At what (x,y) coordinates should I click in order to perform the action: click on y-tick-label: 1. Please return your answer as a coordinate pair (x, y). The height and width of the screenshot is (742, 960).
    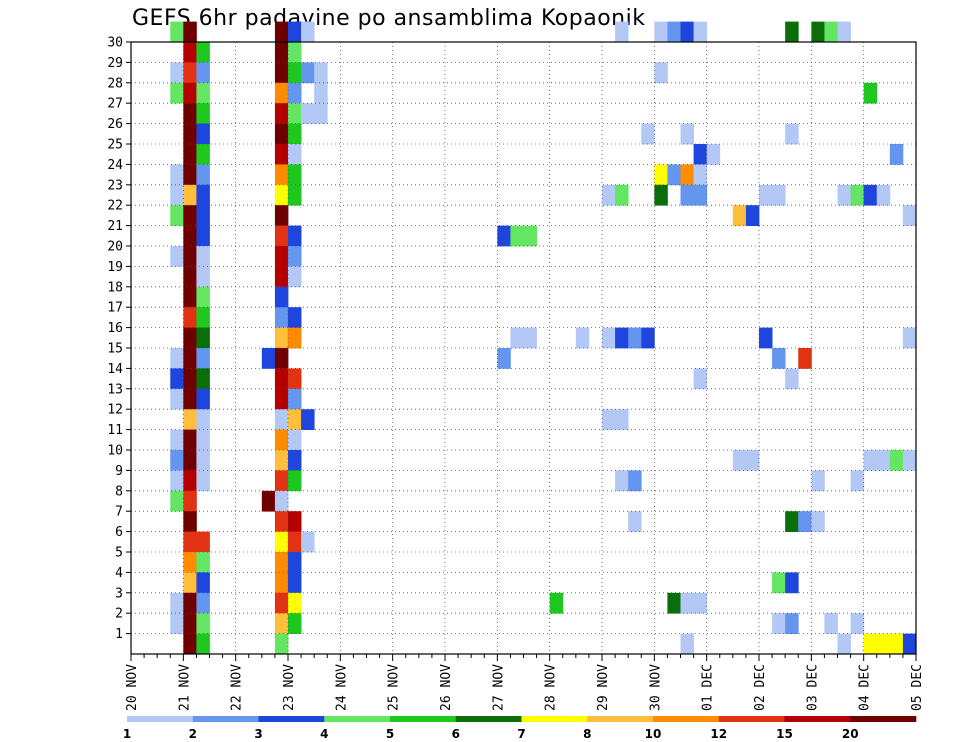
    Looking at the image, I should click on (119, 634).